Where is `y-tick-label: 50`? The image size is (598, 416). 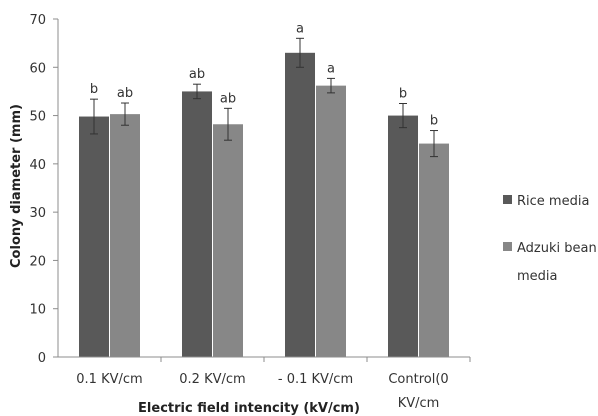 y-tick-label: 50 is located at coordinates (37, 117).